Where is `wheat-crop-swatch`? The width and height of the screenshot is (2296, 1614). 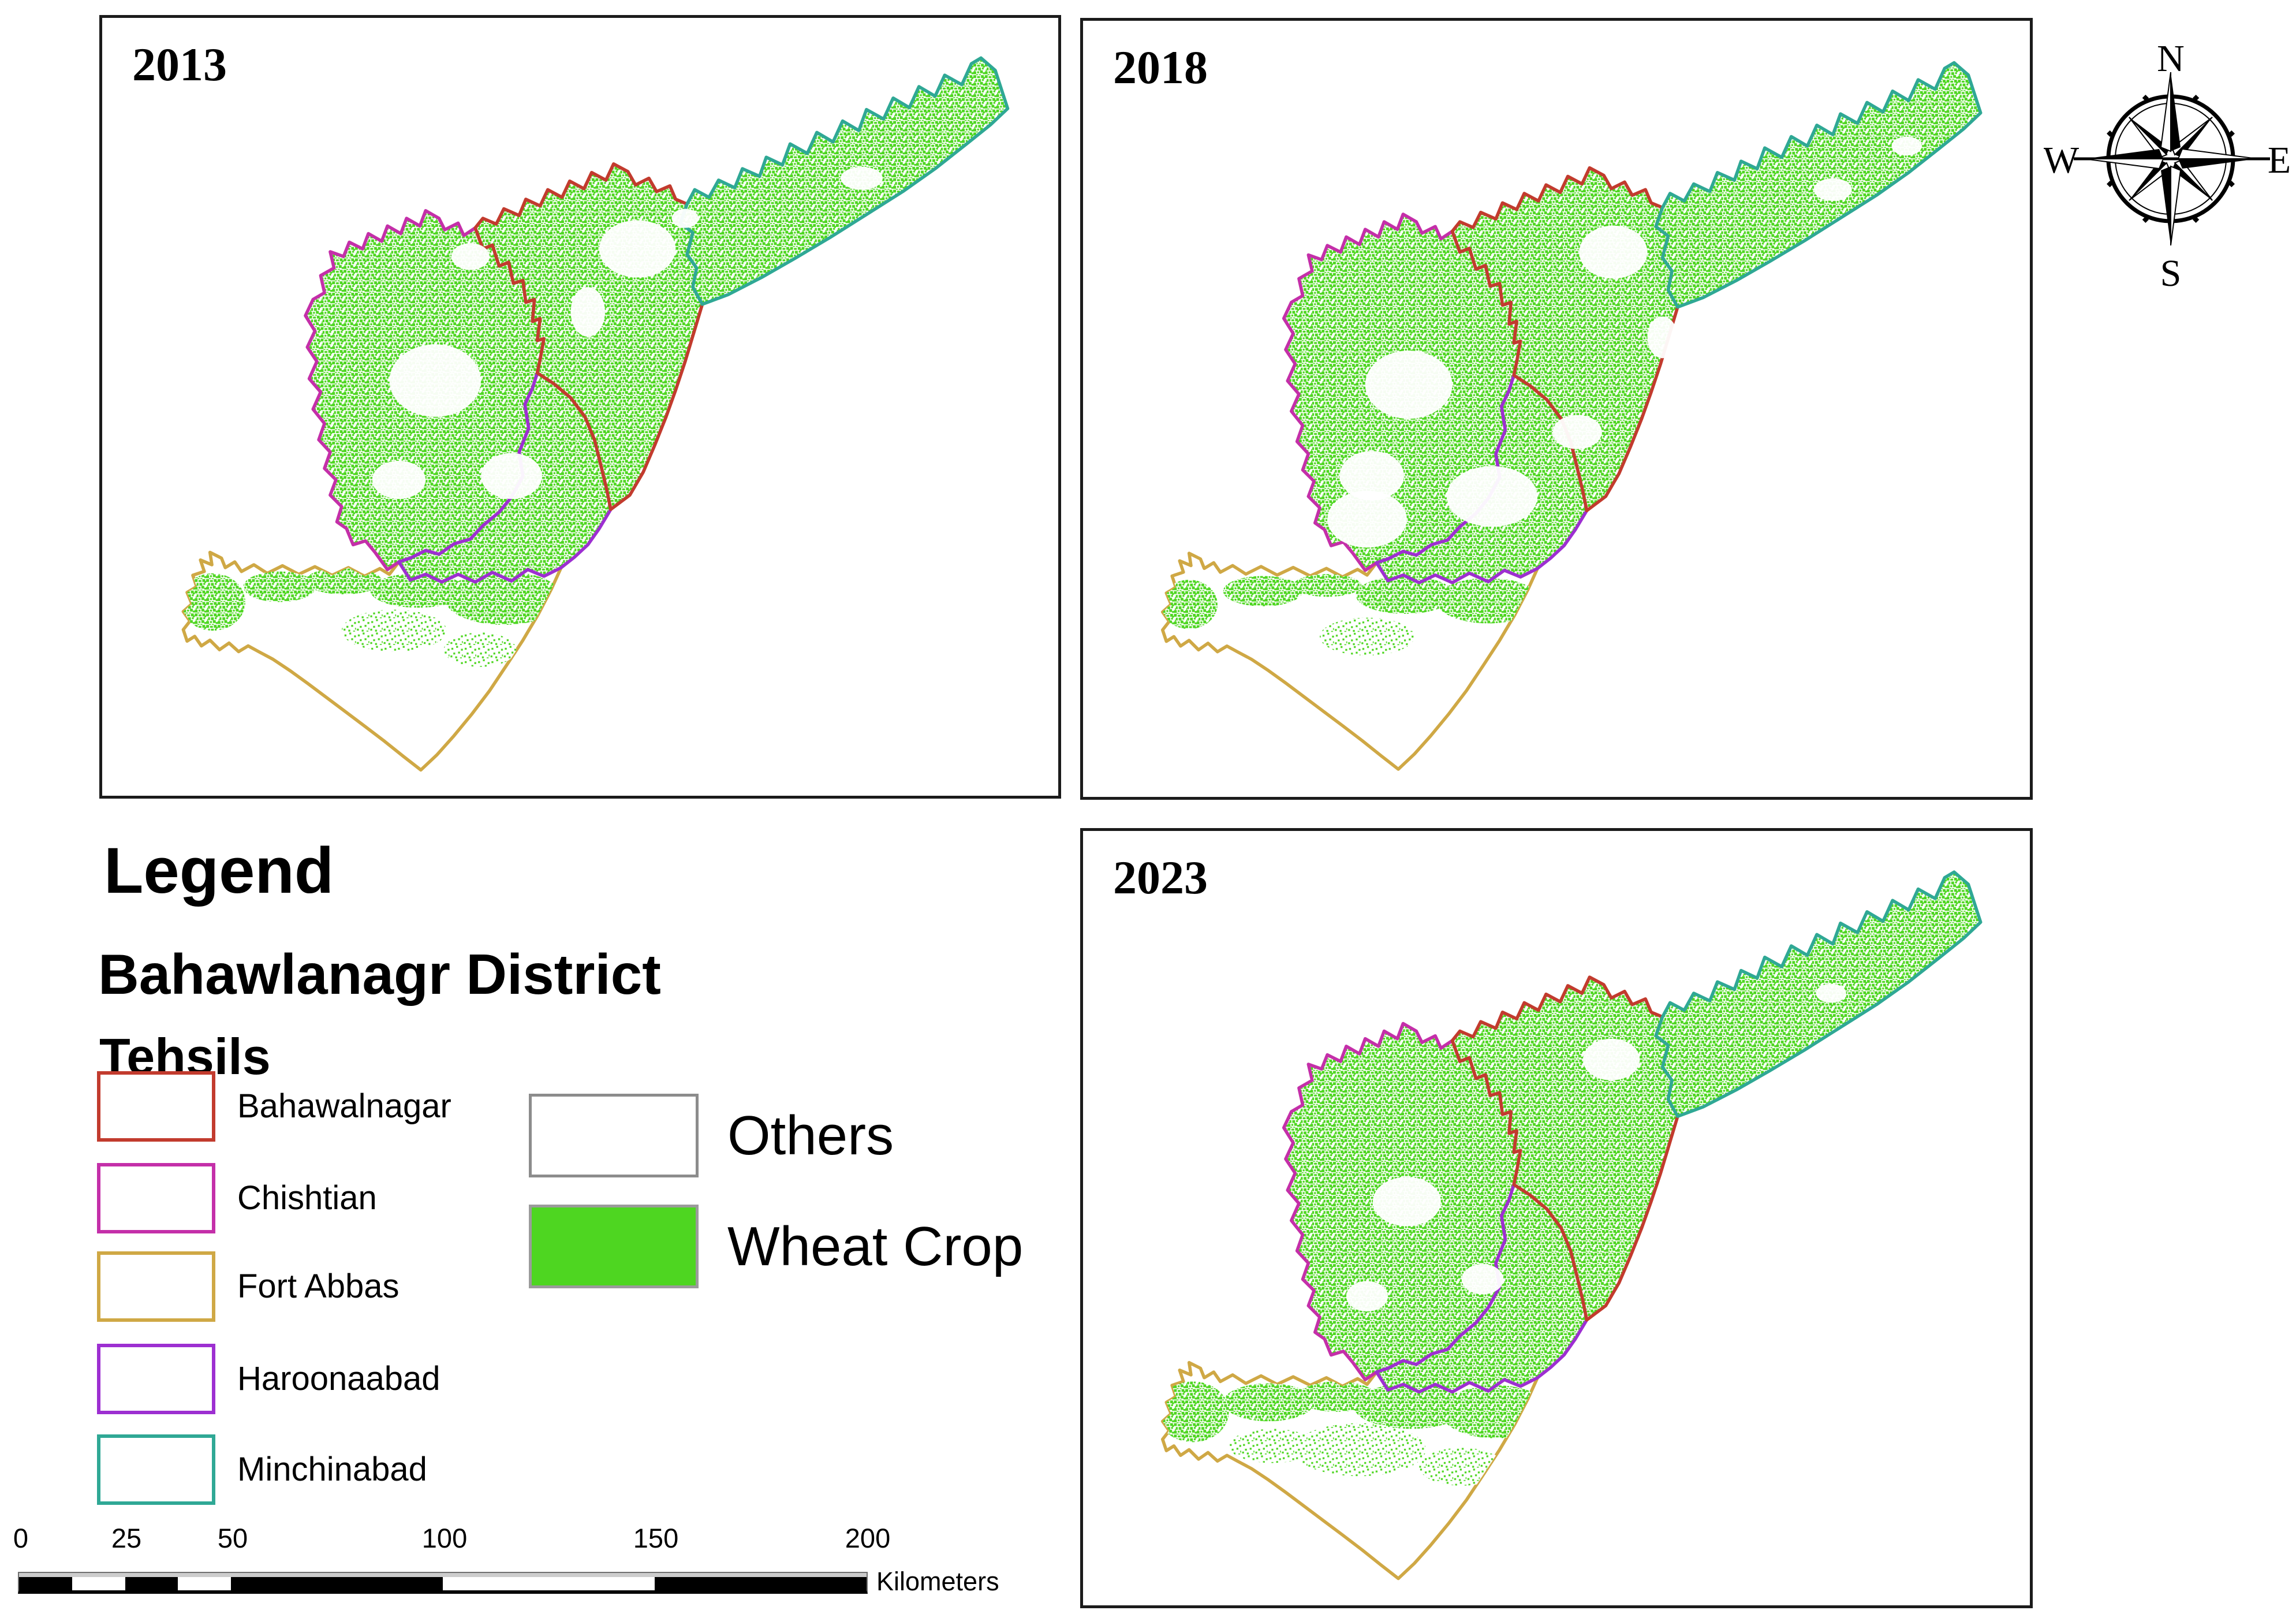
wheat-crop-swatch is located at coordinates (614, 1246).